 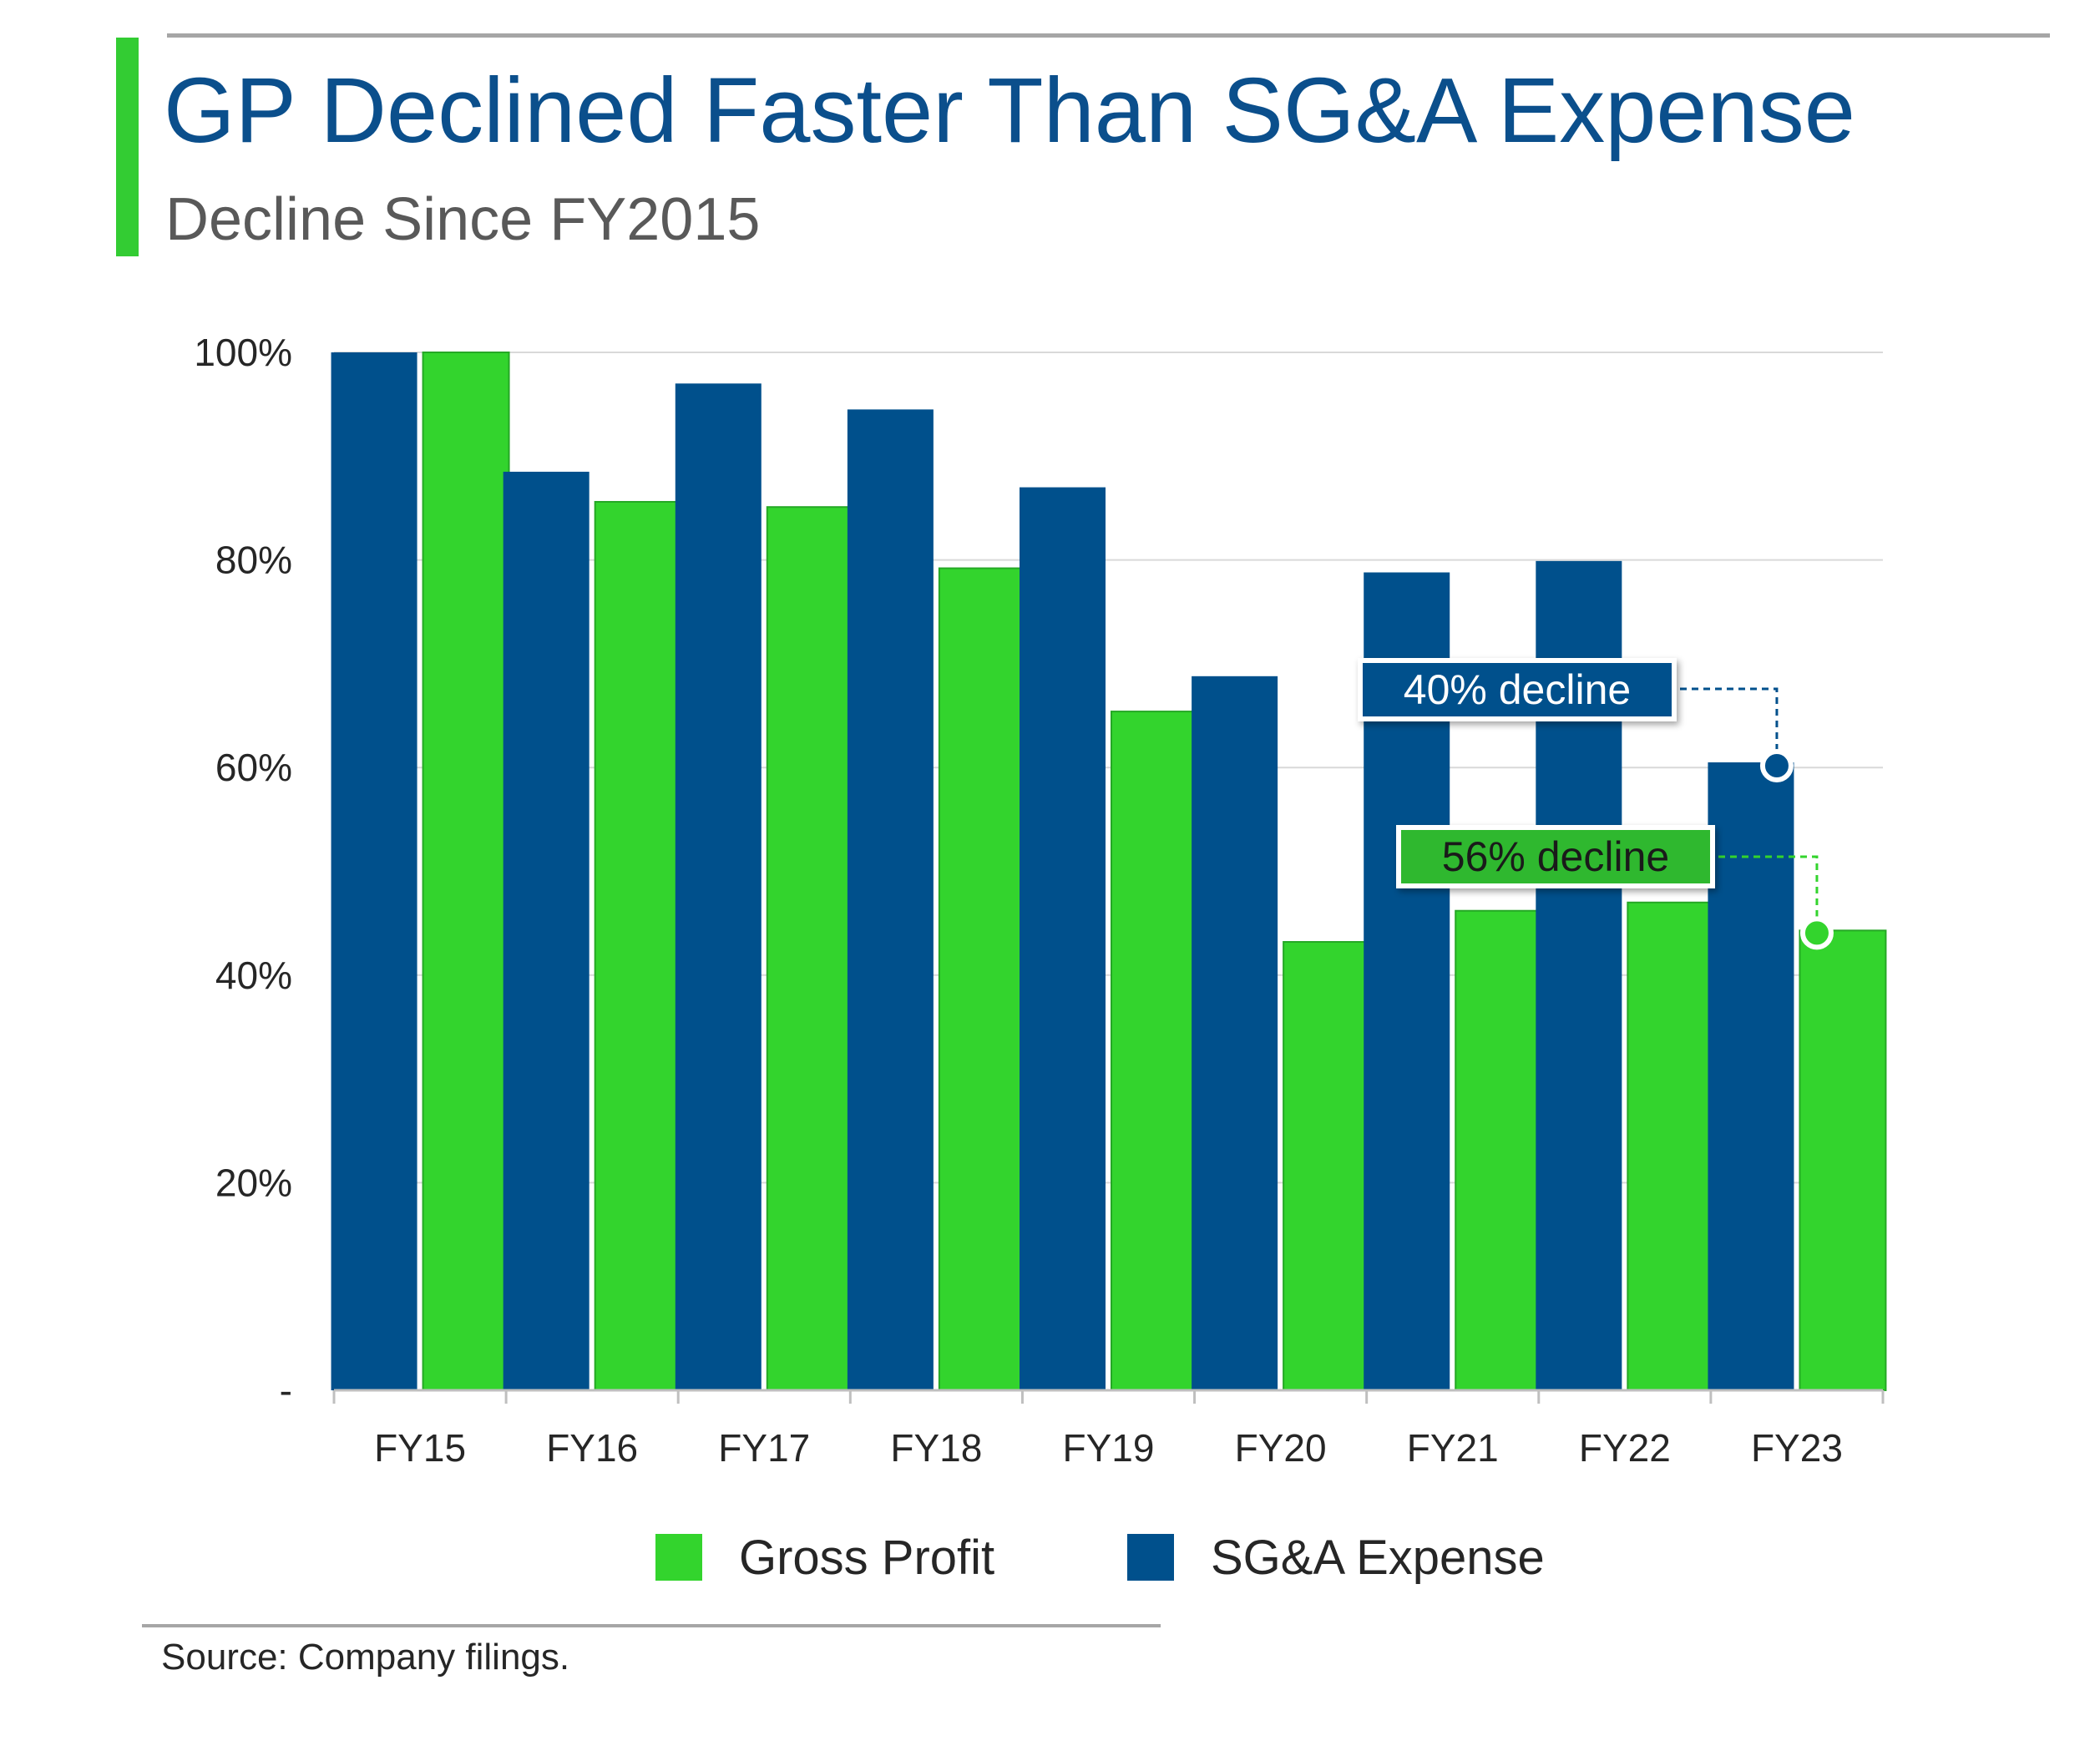 I want to click on bar-gross-profit-fy16, so click(x=638, y=946).